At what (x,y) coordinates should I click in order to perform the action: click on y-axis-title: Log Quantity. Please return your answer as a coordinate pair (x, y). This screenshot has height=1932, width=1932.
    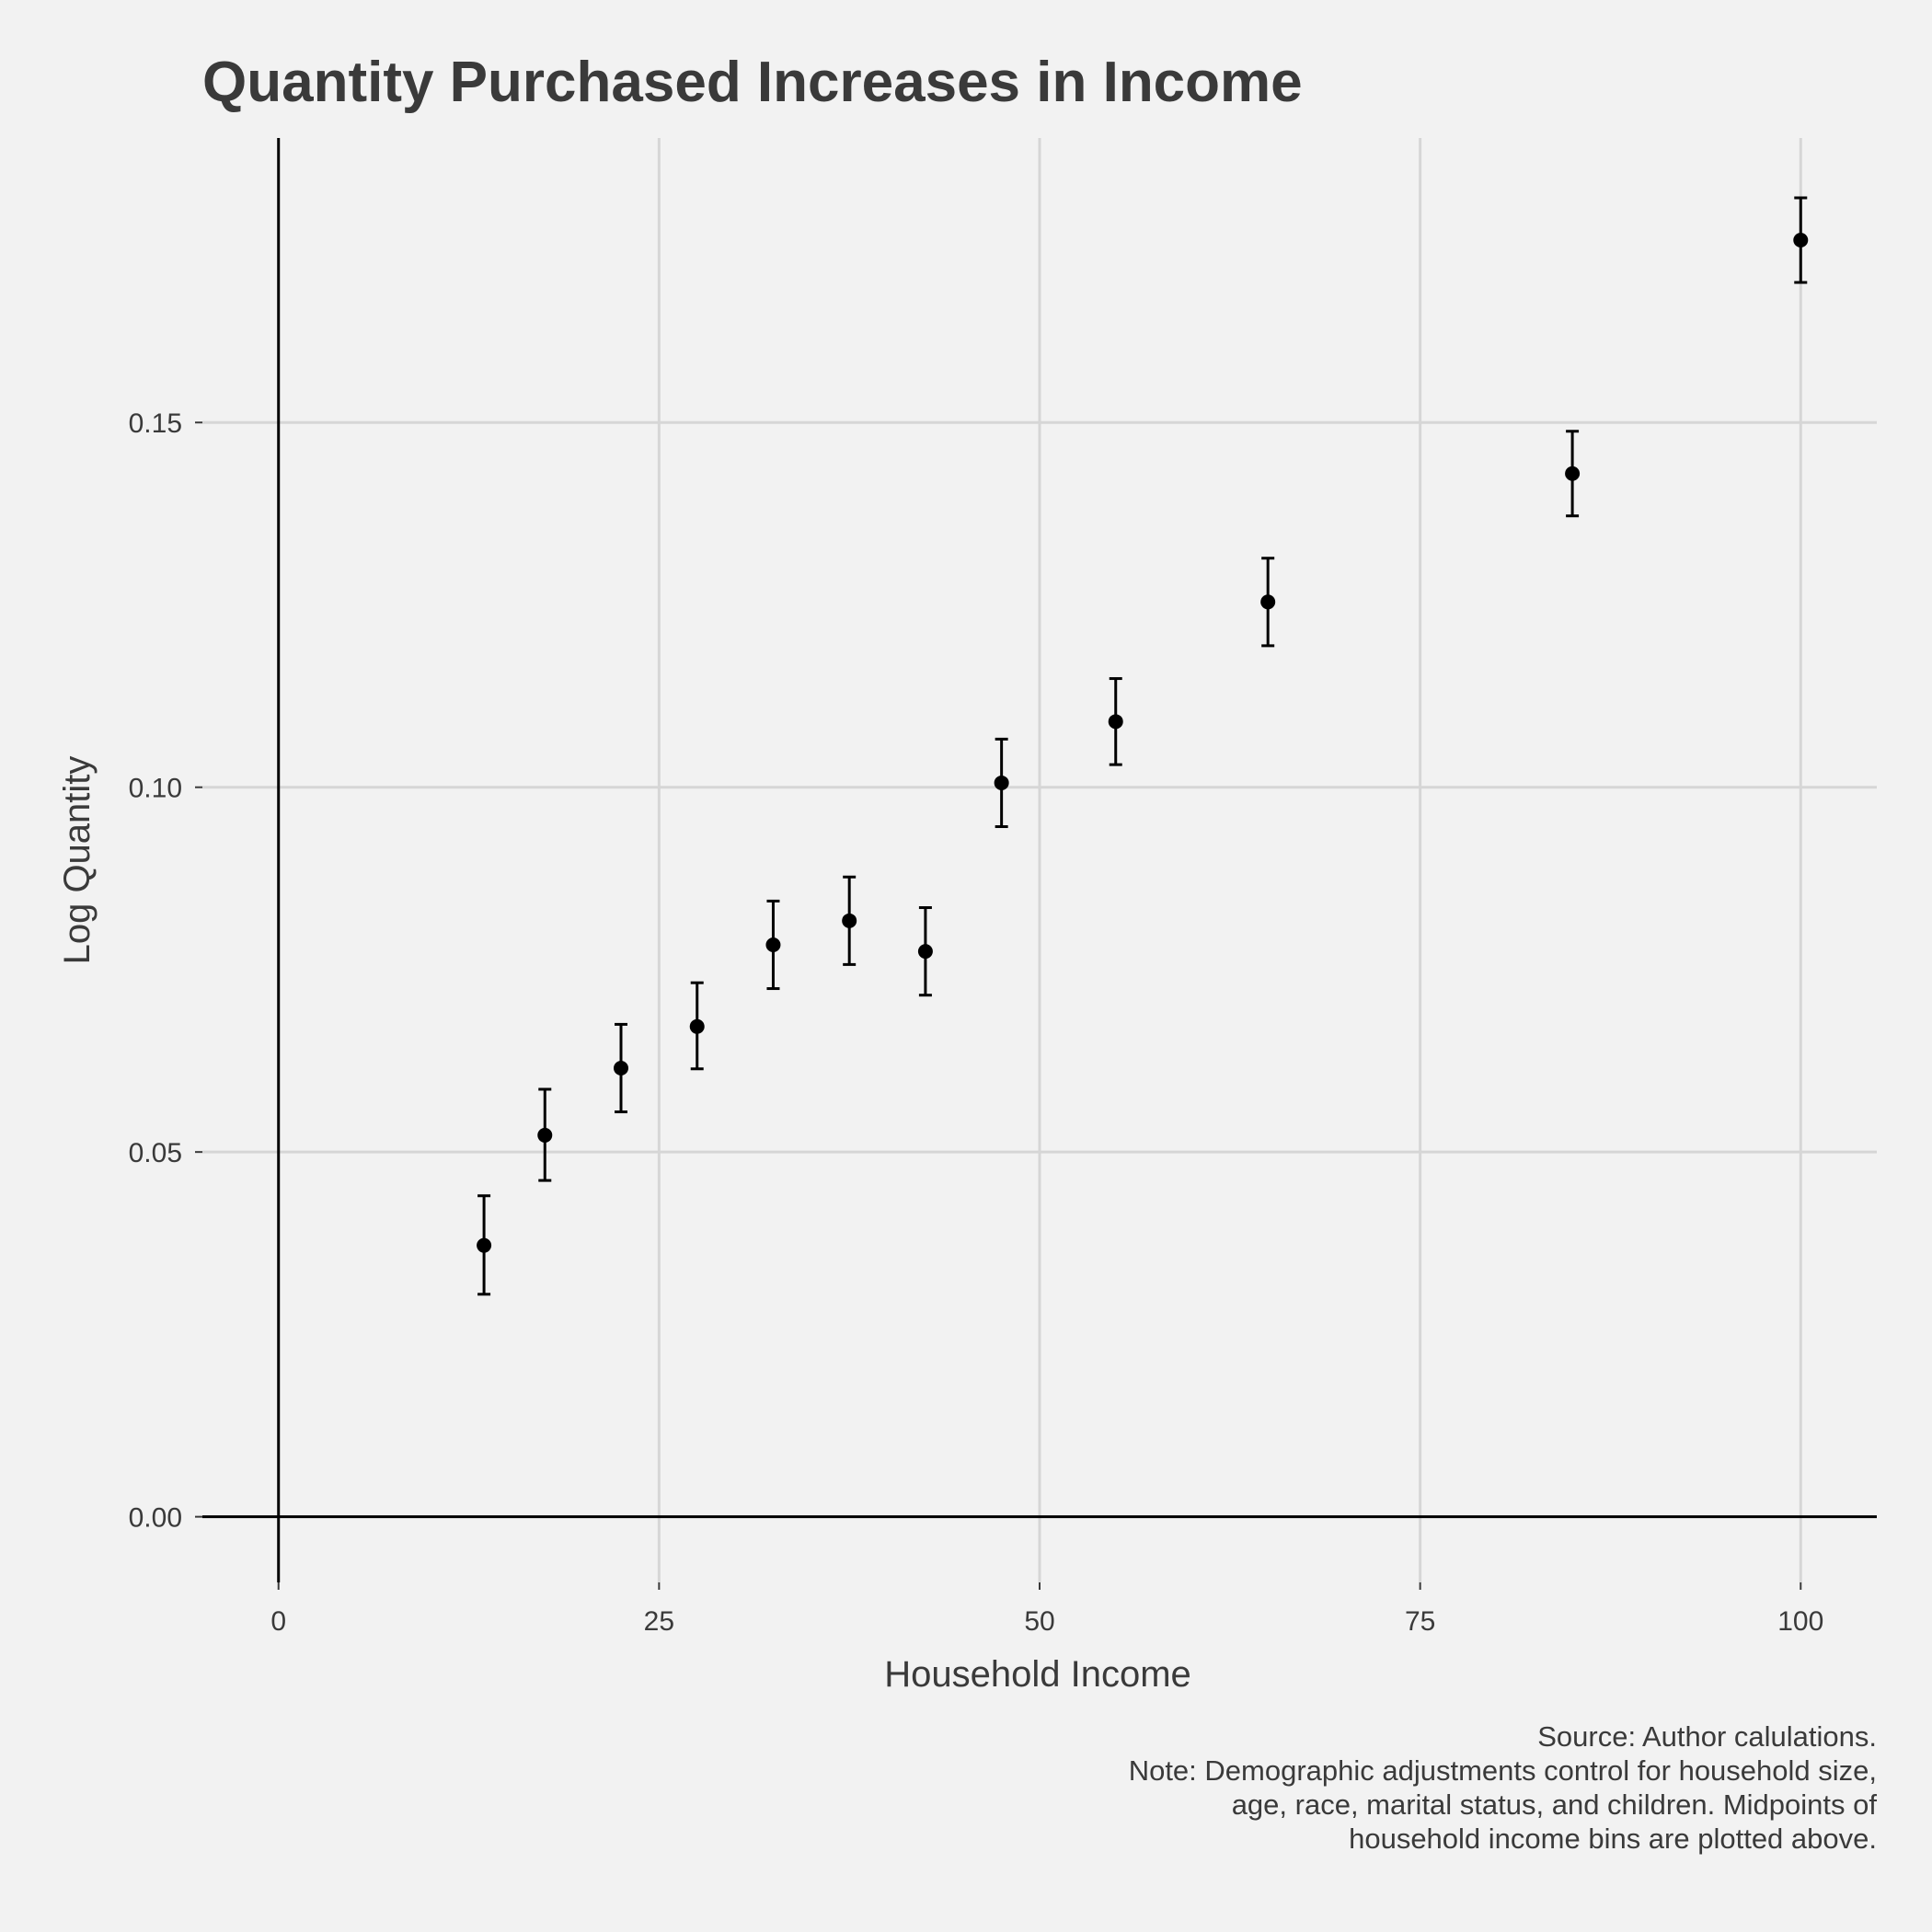
    Looking at the image, I should click on (77, 860).